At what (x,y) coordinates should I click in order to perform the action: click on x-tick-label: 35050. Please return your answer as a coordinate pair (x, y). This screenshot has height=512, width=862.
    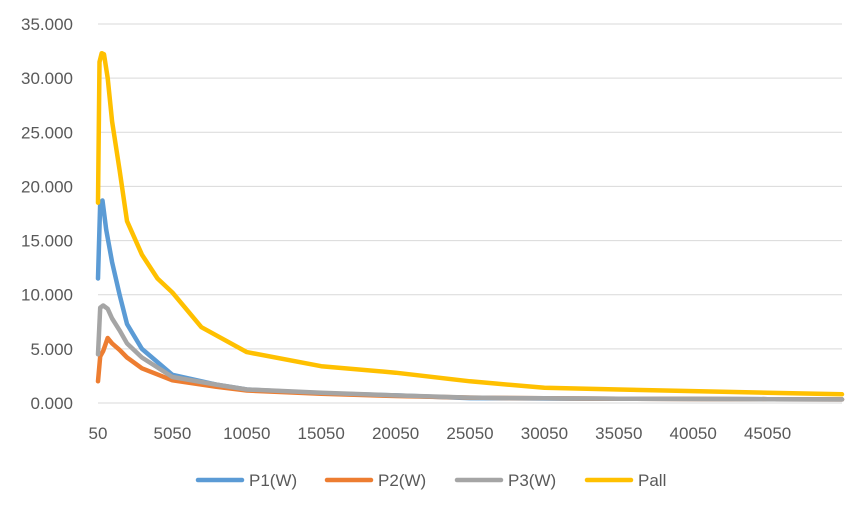
    Looking at the image, I should click on (618, 433).